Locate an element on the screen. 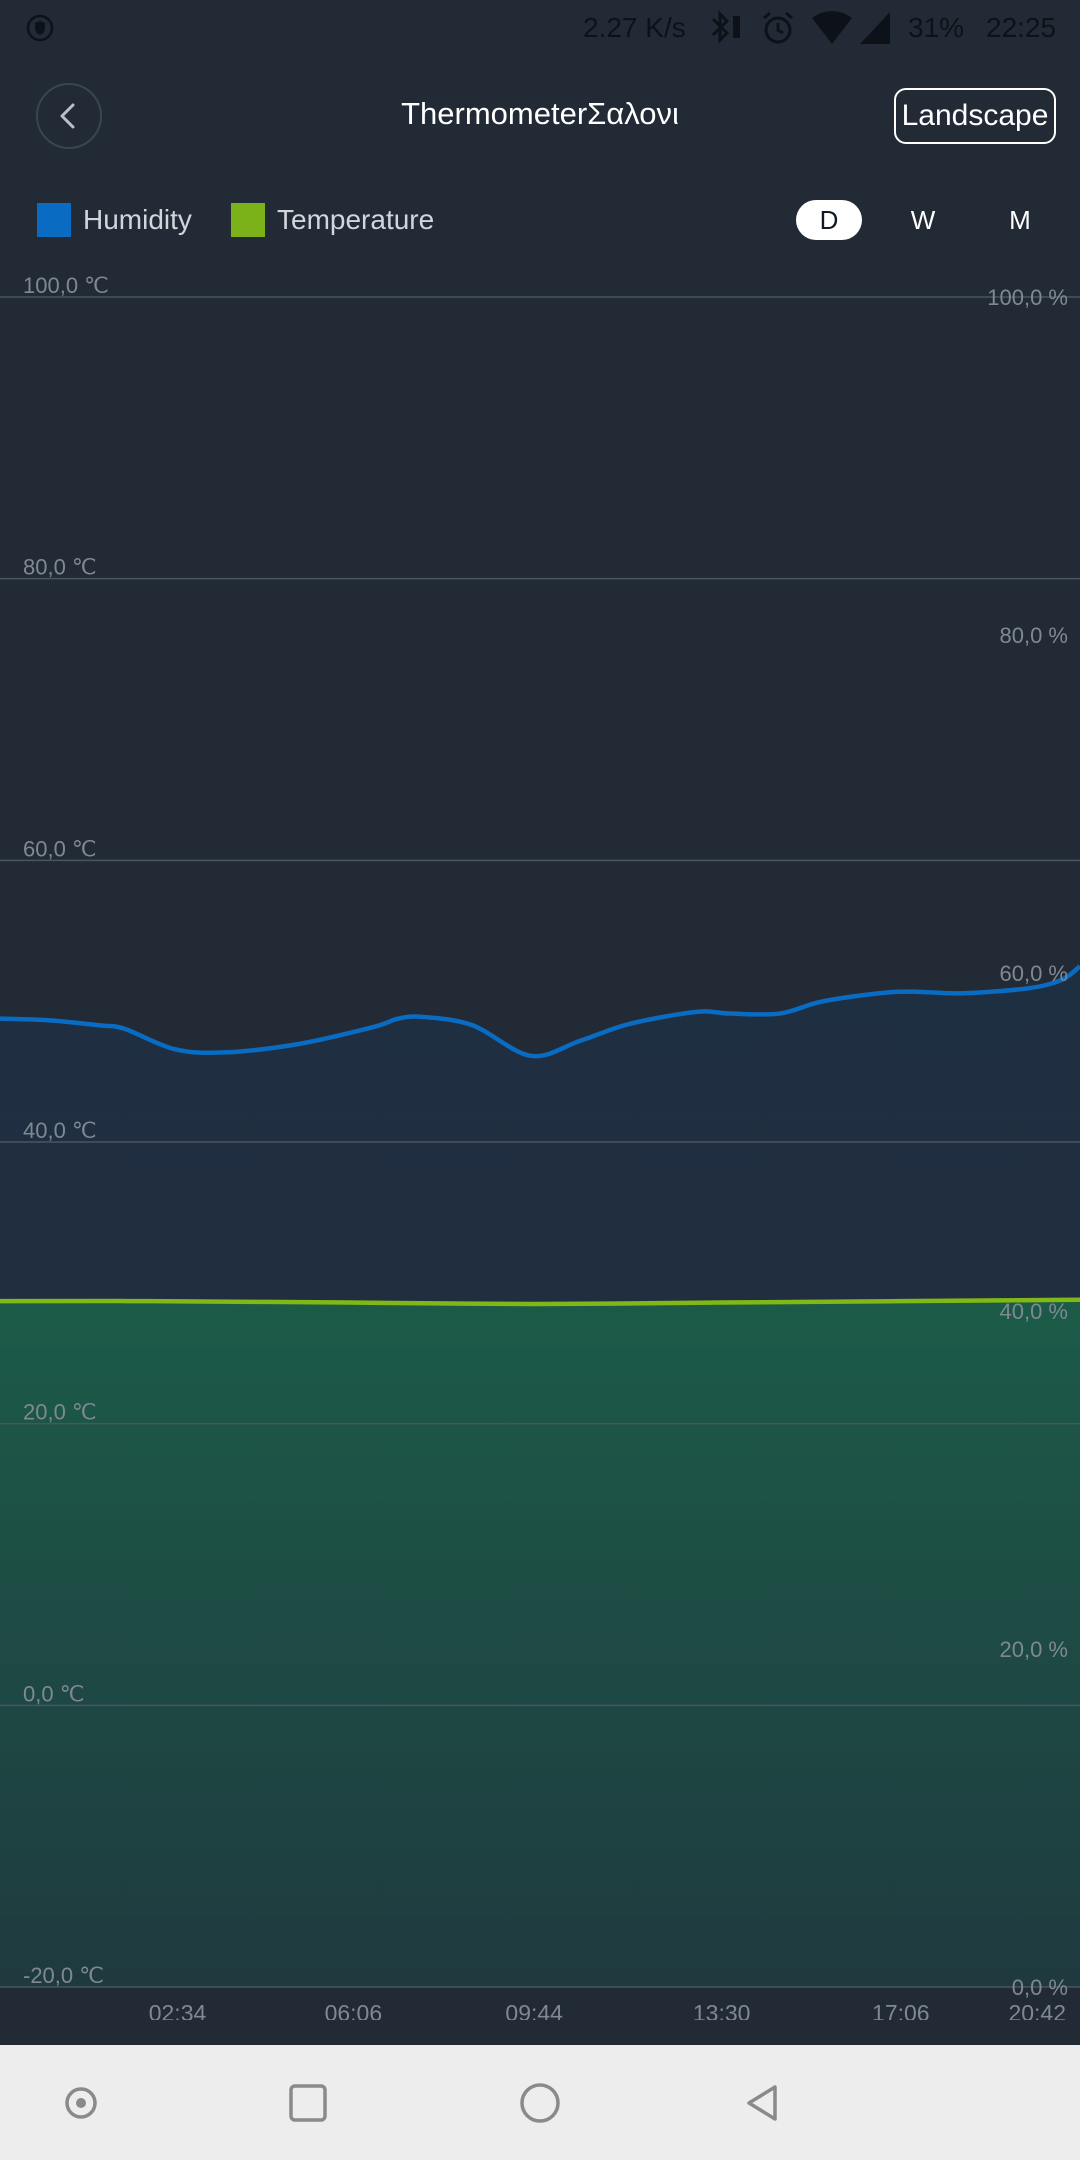 Image resolution: width=1080 pixels, height=2160 pixels. right-axis-tick-label: 20,0 % is located at coordinates (1034, 1649).